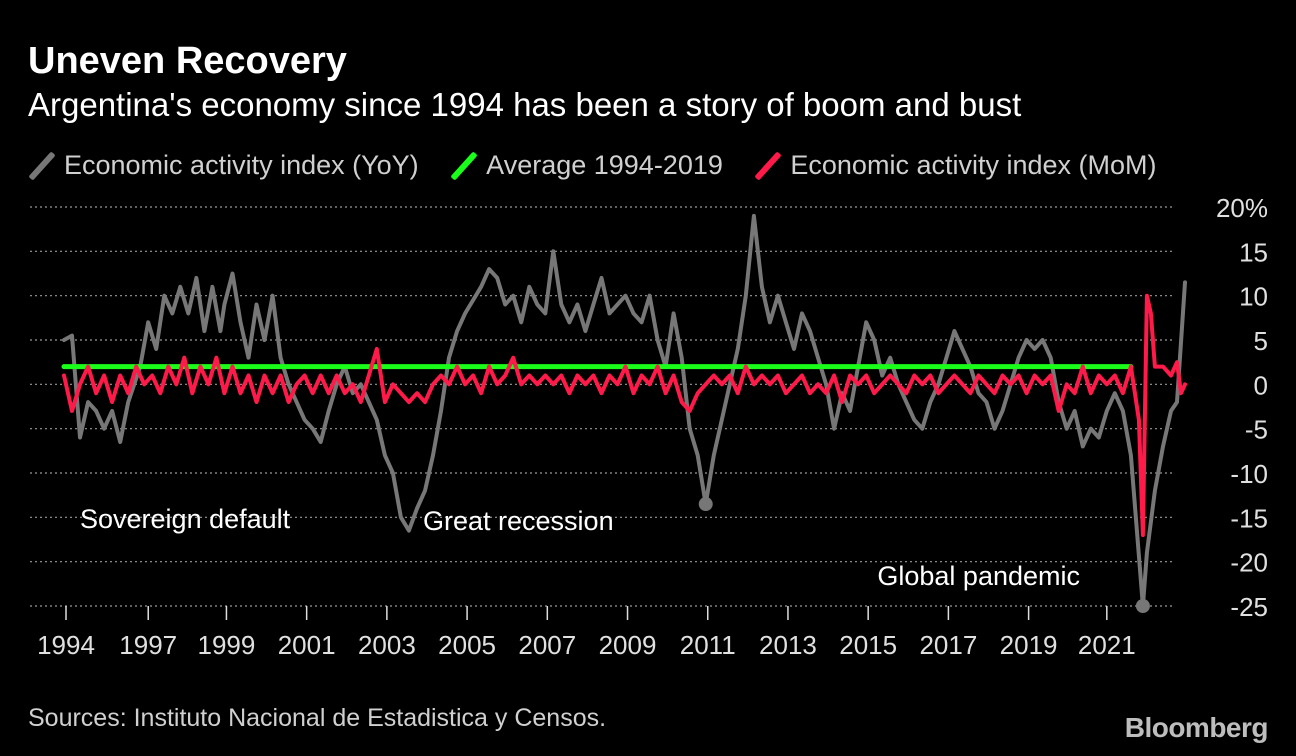 Image resolution: width=1296 pixels, height=756 pixels. I want to click on legend-label-average: Average 1994-2019, so click(604, 165).